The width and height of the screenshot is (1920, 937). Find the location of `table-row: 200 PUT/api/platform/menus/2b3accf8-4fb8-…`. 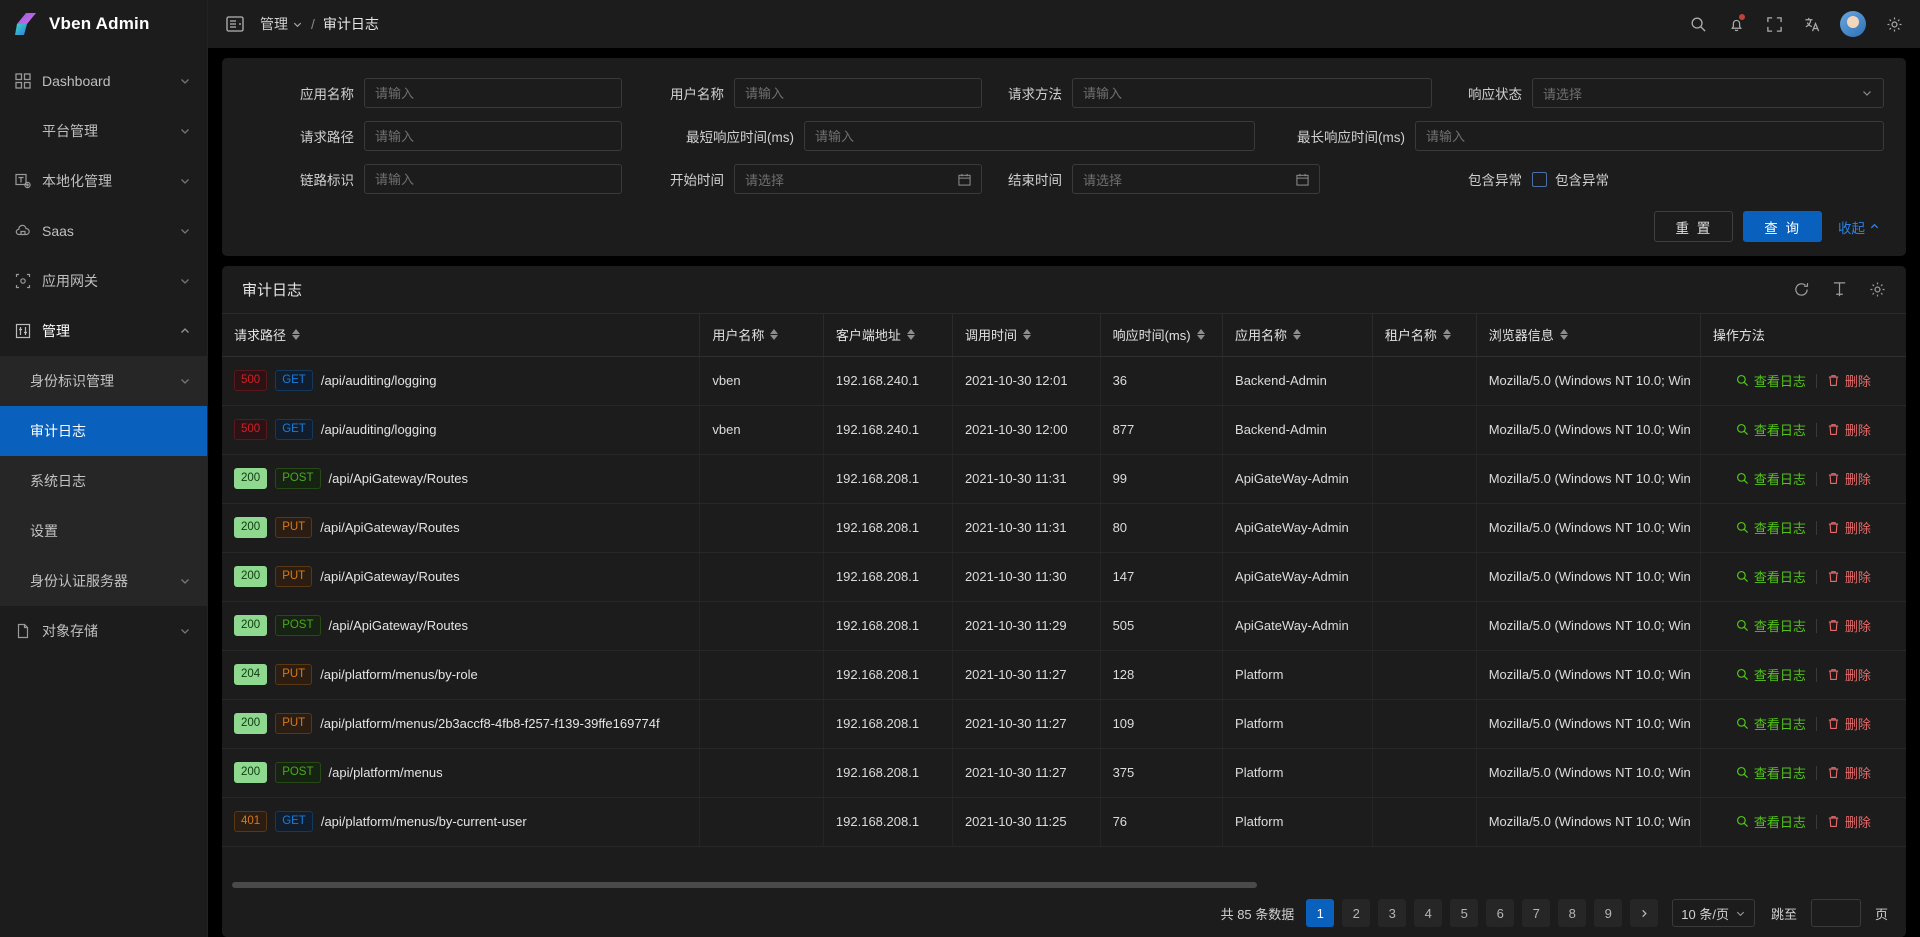

table-row: 200 PUT/api/platform/menus/2b3accf8-4fb8-… is located at coordinates (1064, 724).